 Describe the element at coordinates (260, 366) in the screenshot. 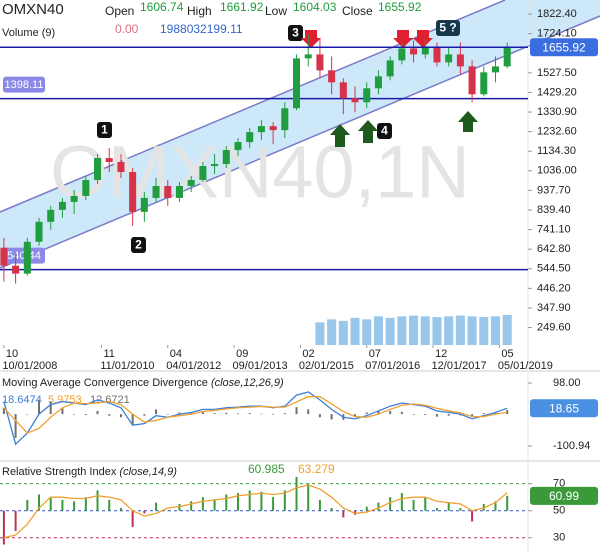

I see `x-tick-label: 09/01/2013` at that location.